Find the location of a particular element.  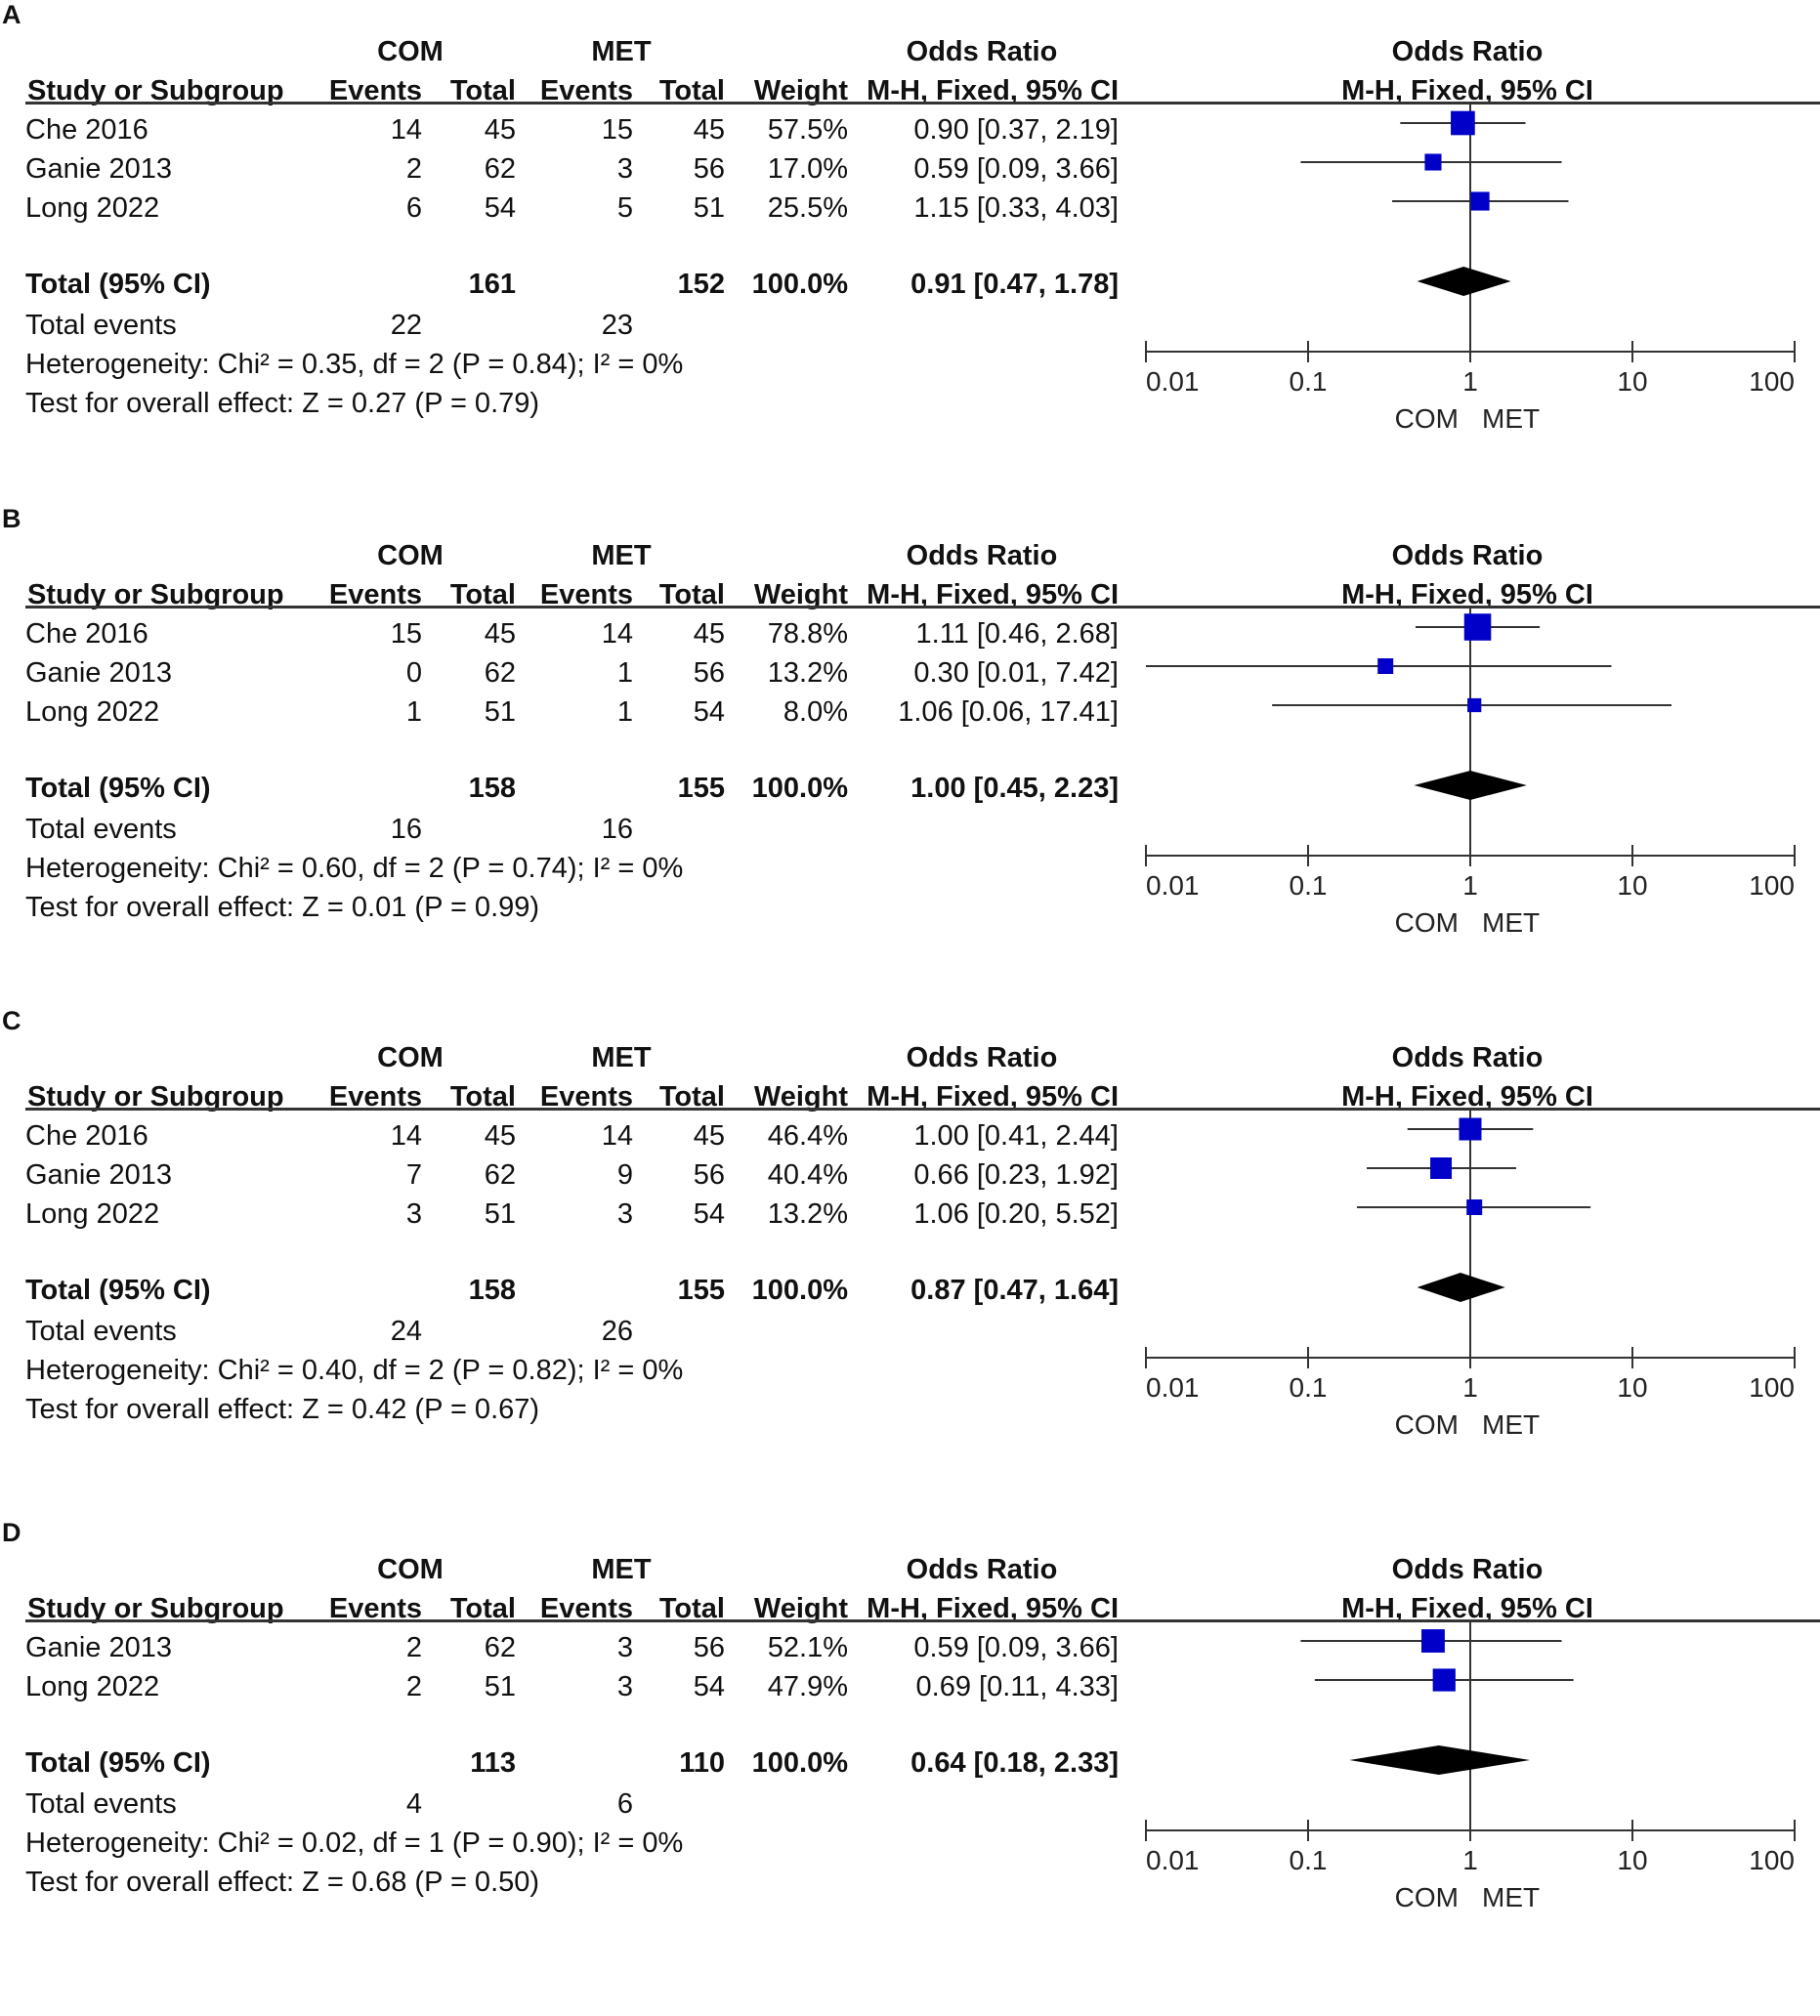

study-name: Che 2016 is located at coordinates (86, 634).